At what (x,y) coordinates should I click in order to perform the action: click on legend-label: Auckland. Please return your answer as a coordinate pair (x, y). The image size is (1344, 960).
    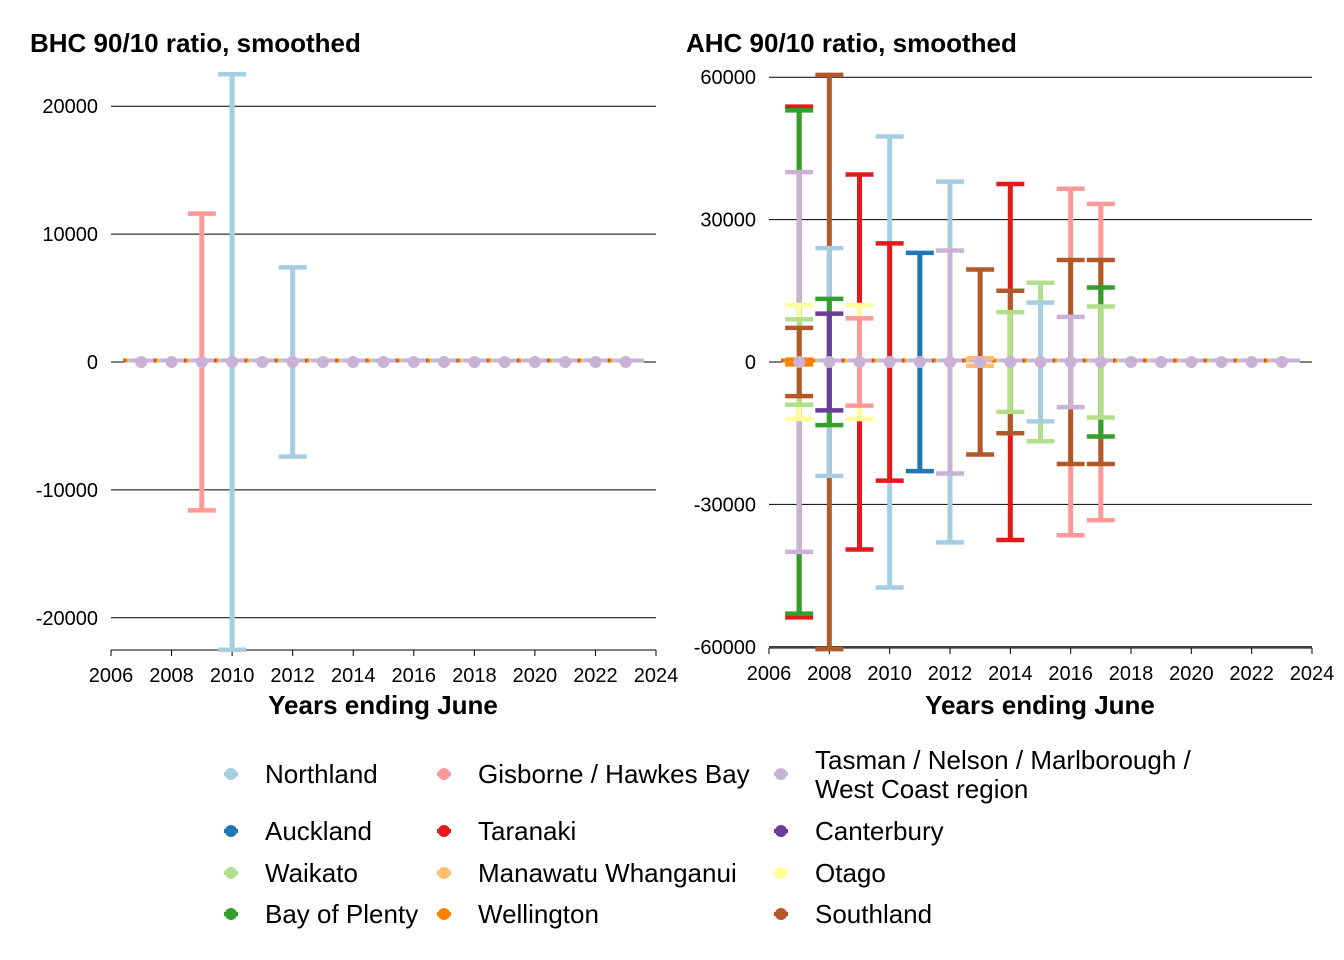
    Looking at the image, I should click on (318, 831).